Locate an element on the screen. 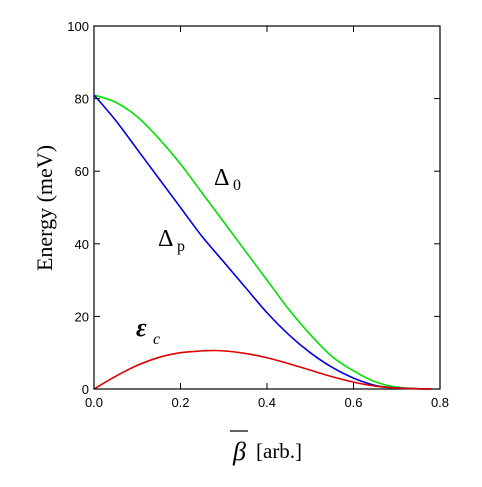 The image size is (482, 487). annotation-delta-0: Δ 0 is located at coordinates (227, 179).